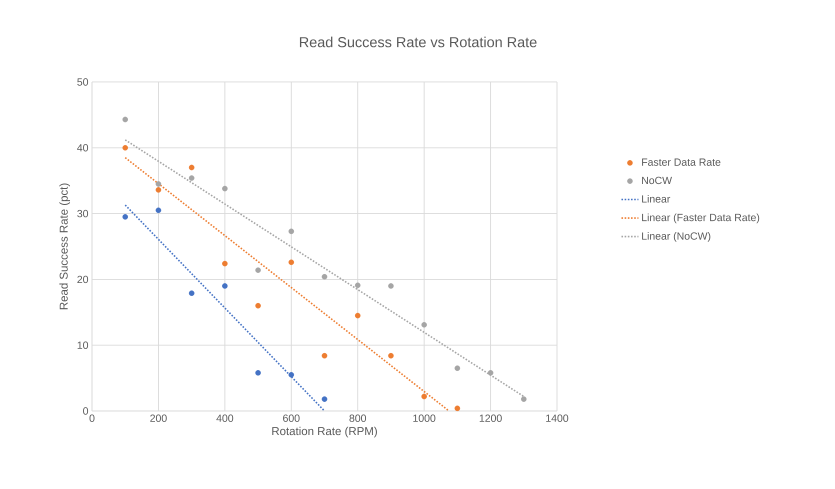  I want to click on x-tick-label: 600, so click(291, 418).